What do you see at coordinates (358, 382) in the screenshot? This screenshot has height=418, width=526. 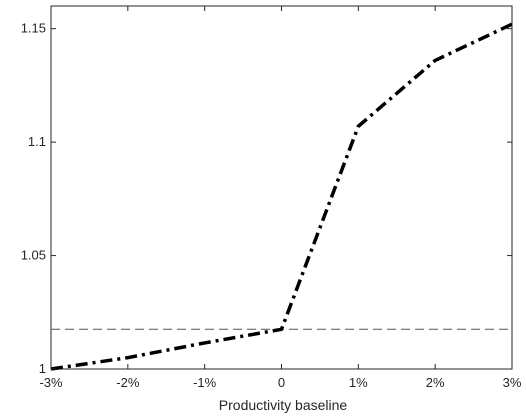 I see `x-tick-label: 1%` at bounding box center [358, 382].